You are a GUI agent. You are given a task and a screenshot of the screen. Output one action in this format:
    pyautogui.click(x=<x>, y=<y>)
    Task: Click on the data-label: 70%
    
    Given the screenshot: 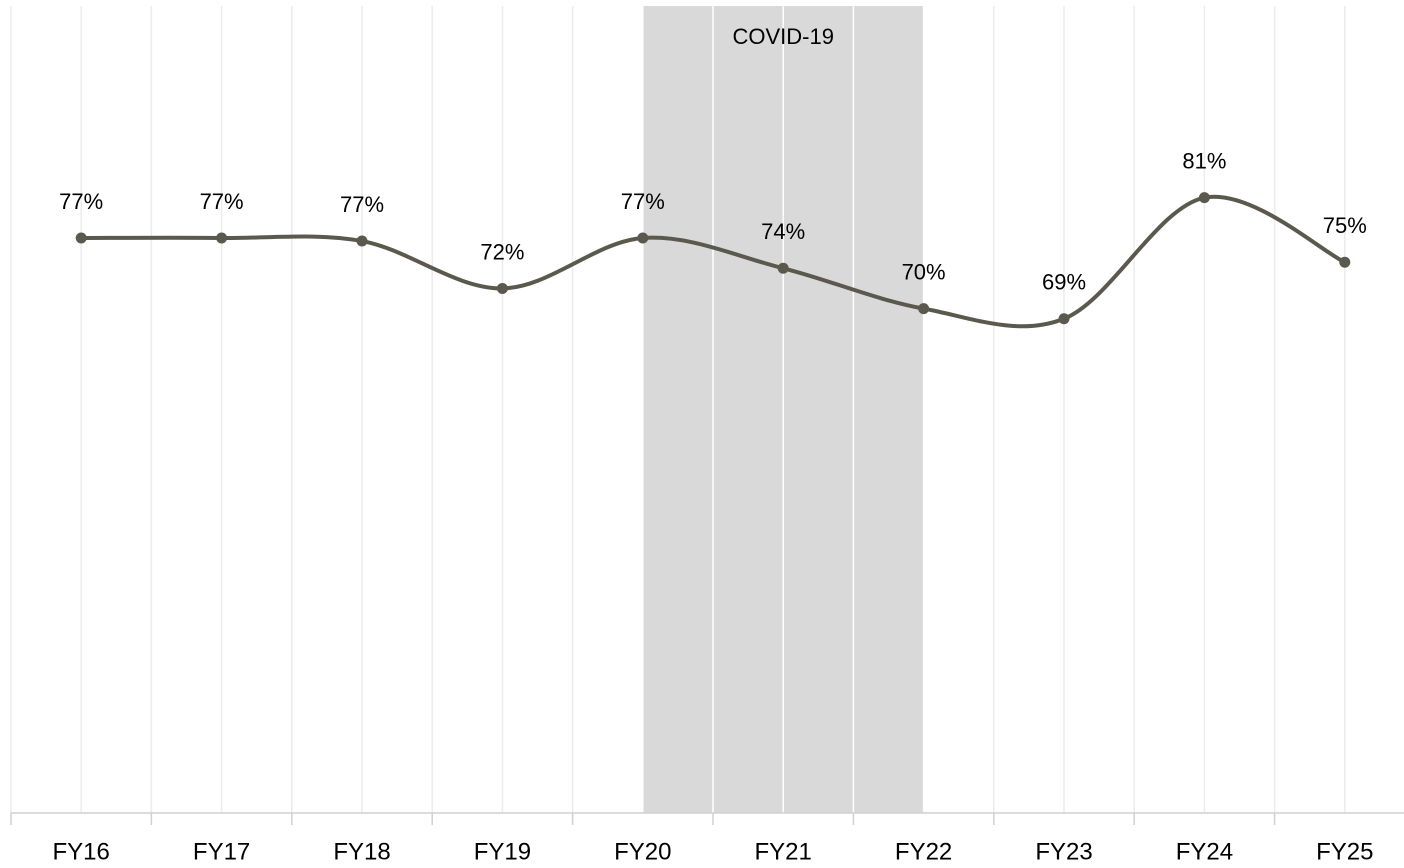 What is the action you would take?
    pyautogui.click(x=924, y=271)
    